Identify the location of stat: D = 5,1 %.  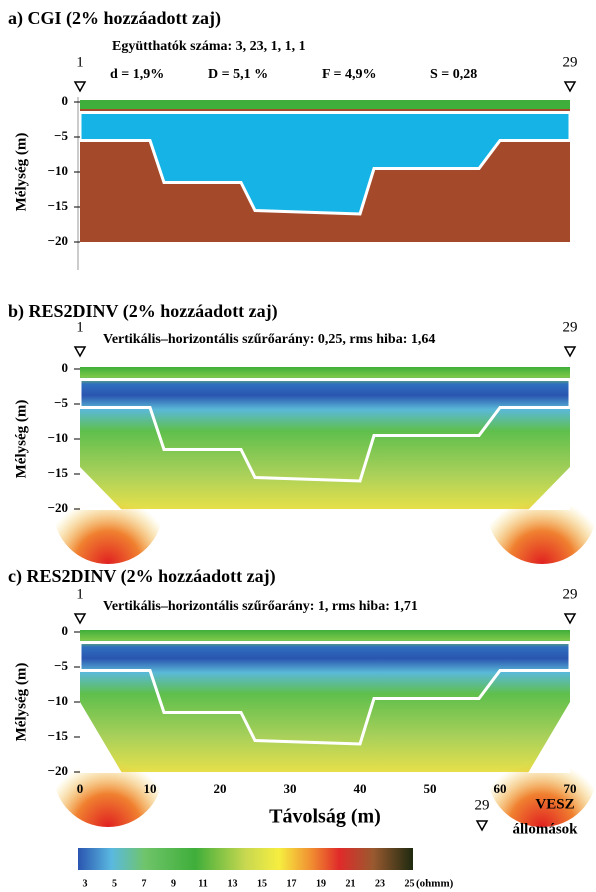
(238, 74).